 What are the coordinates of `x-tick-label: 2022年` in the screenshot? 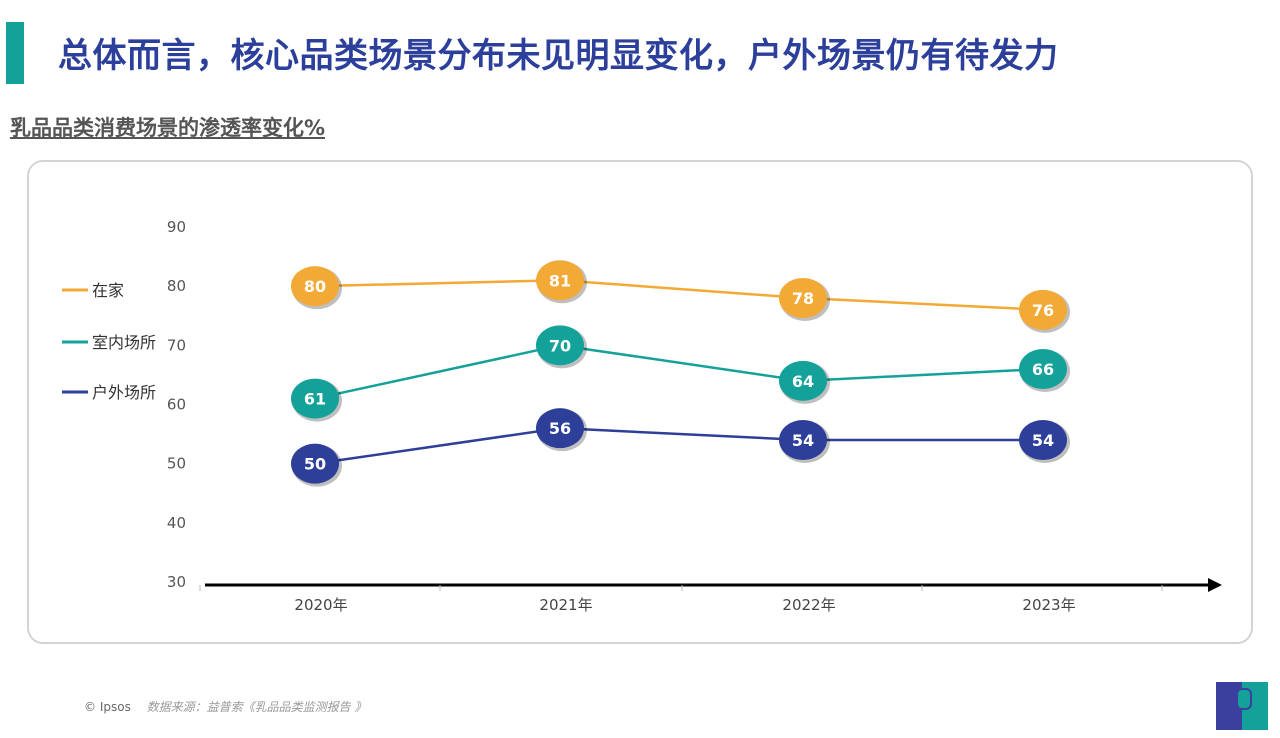 It's located at (808, 605).